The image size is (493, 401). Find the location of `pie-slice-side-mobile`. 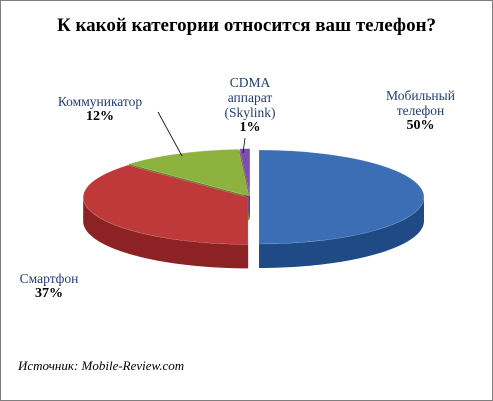

pie-slice-side-mobile is located at coordinates (341, 232).